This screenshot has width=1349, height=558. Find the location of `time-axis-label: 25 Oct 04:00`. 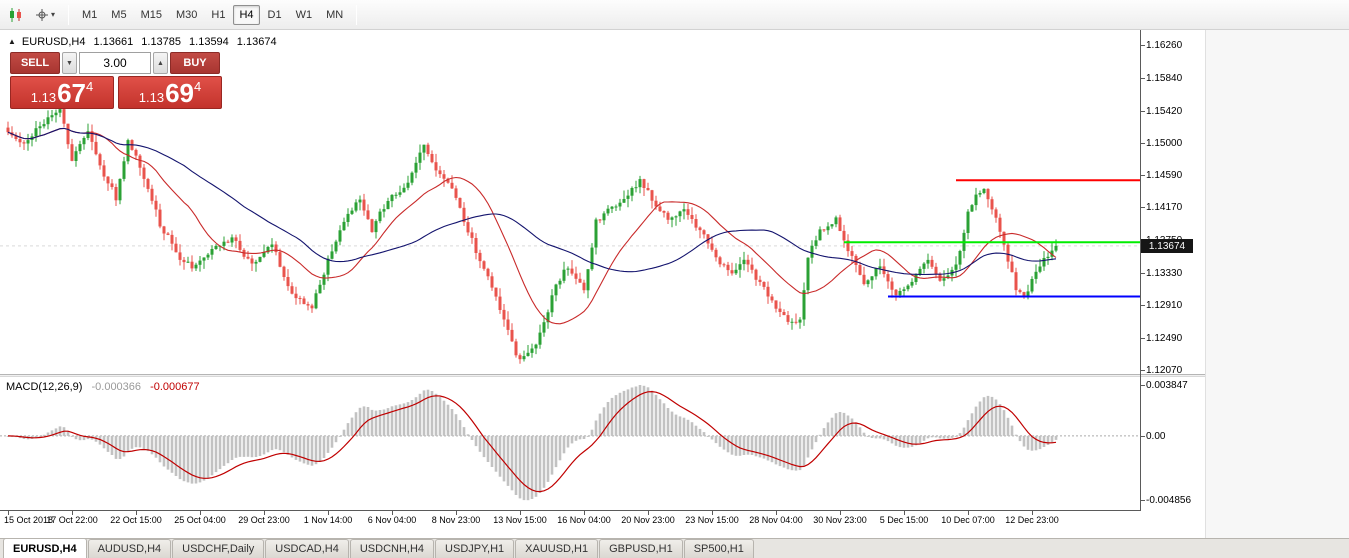

time-axis-label: 25 Oct 04:00 is located at coordinates (200, 520).